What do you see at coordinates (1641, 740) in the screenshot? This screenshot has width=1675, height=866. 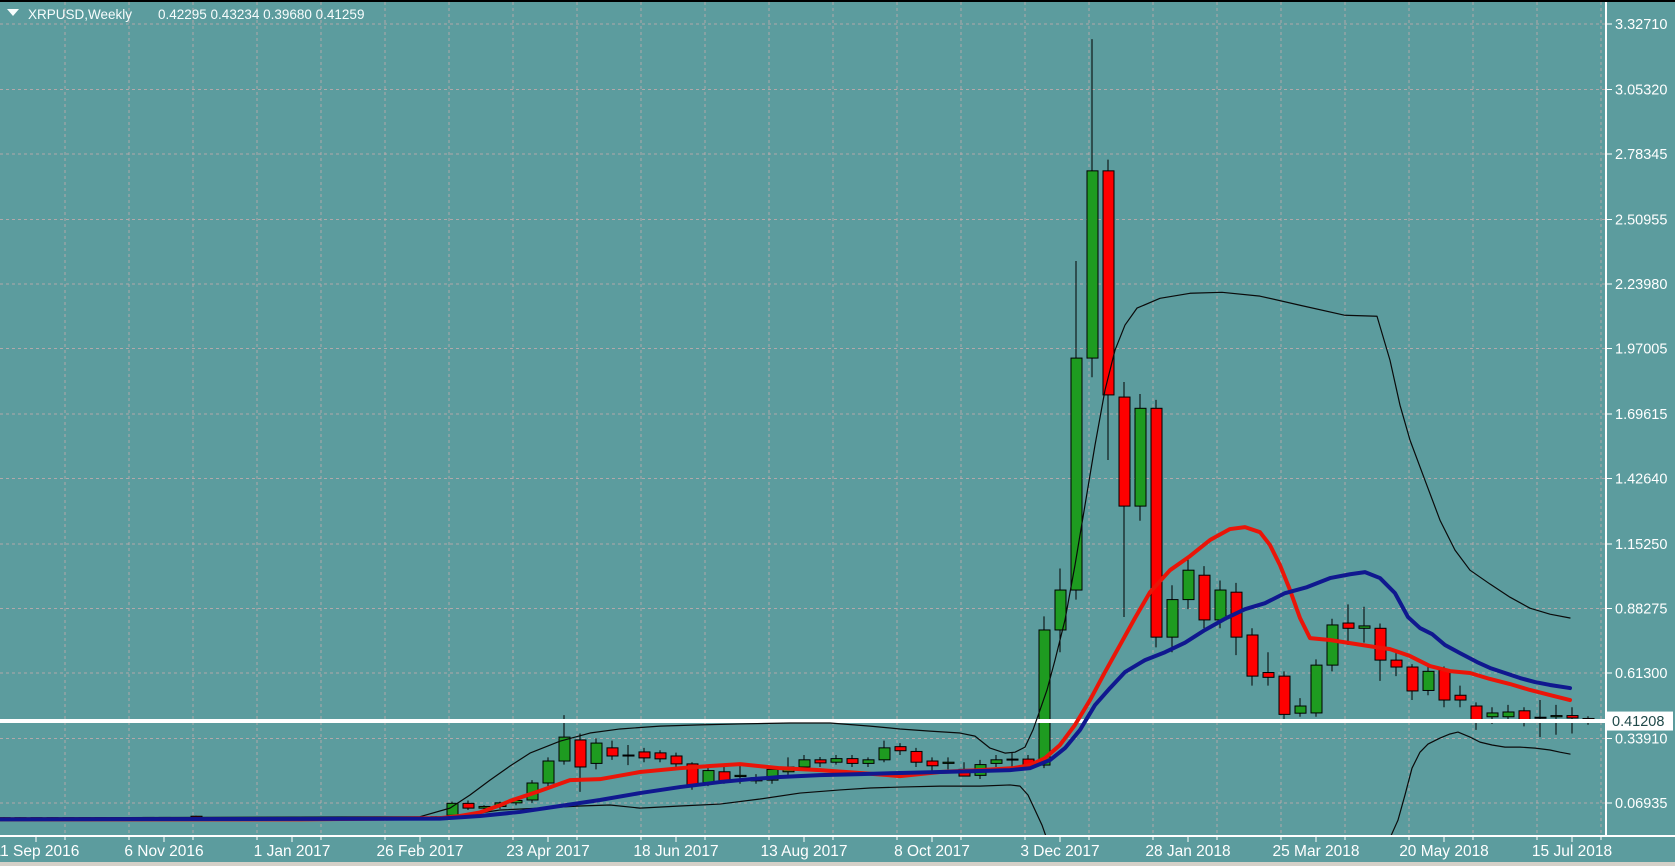 I see `price-axis-label: 0.33910` at bounding box center [1641, 740].